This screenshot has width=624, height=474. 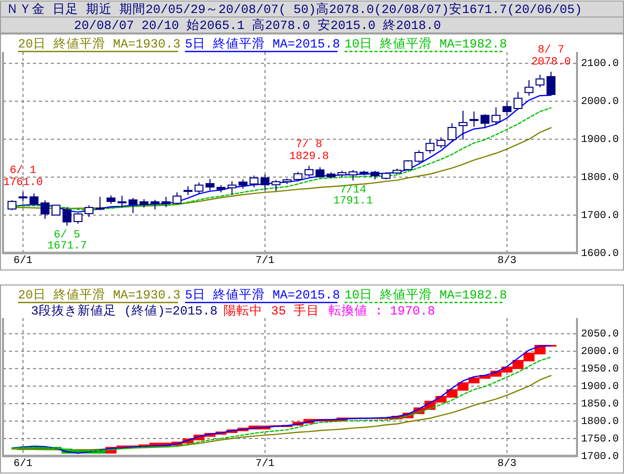 I want to click on y-tick-label: 1800.0, so click(x=600, y=178).